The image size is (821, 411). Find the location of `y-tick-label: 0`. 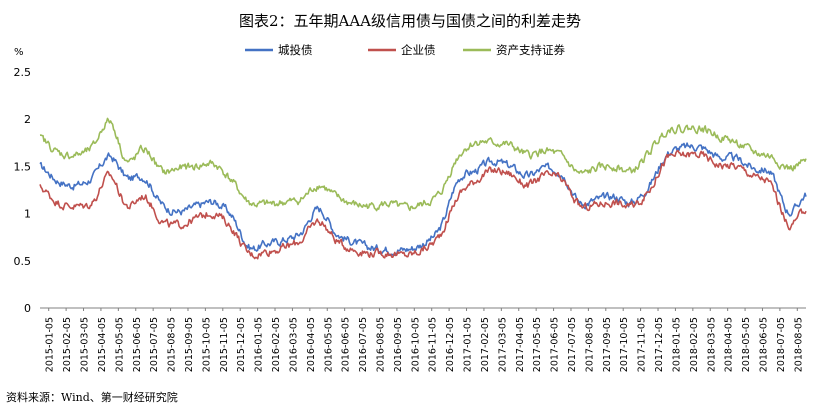

y-tick-label: 0 is located at coordinates (27, 308).